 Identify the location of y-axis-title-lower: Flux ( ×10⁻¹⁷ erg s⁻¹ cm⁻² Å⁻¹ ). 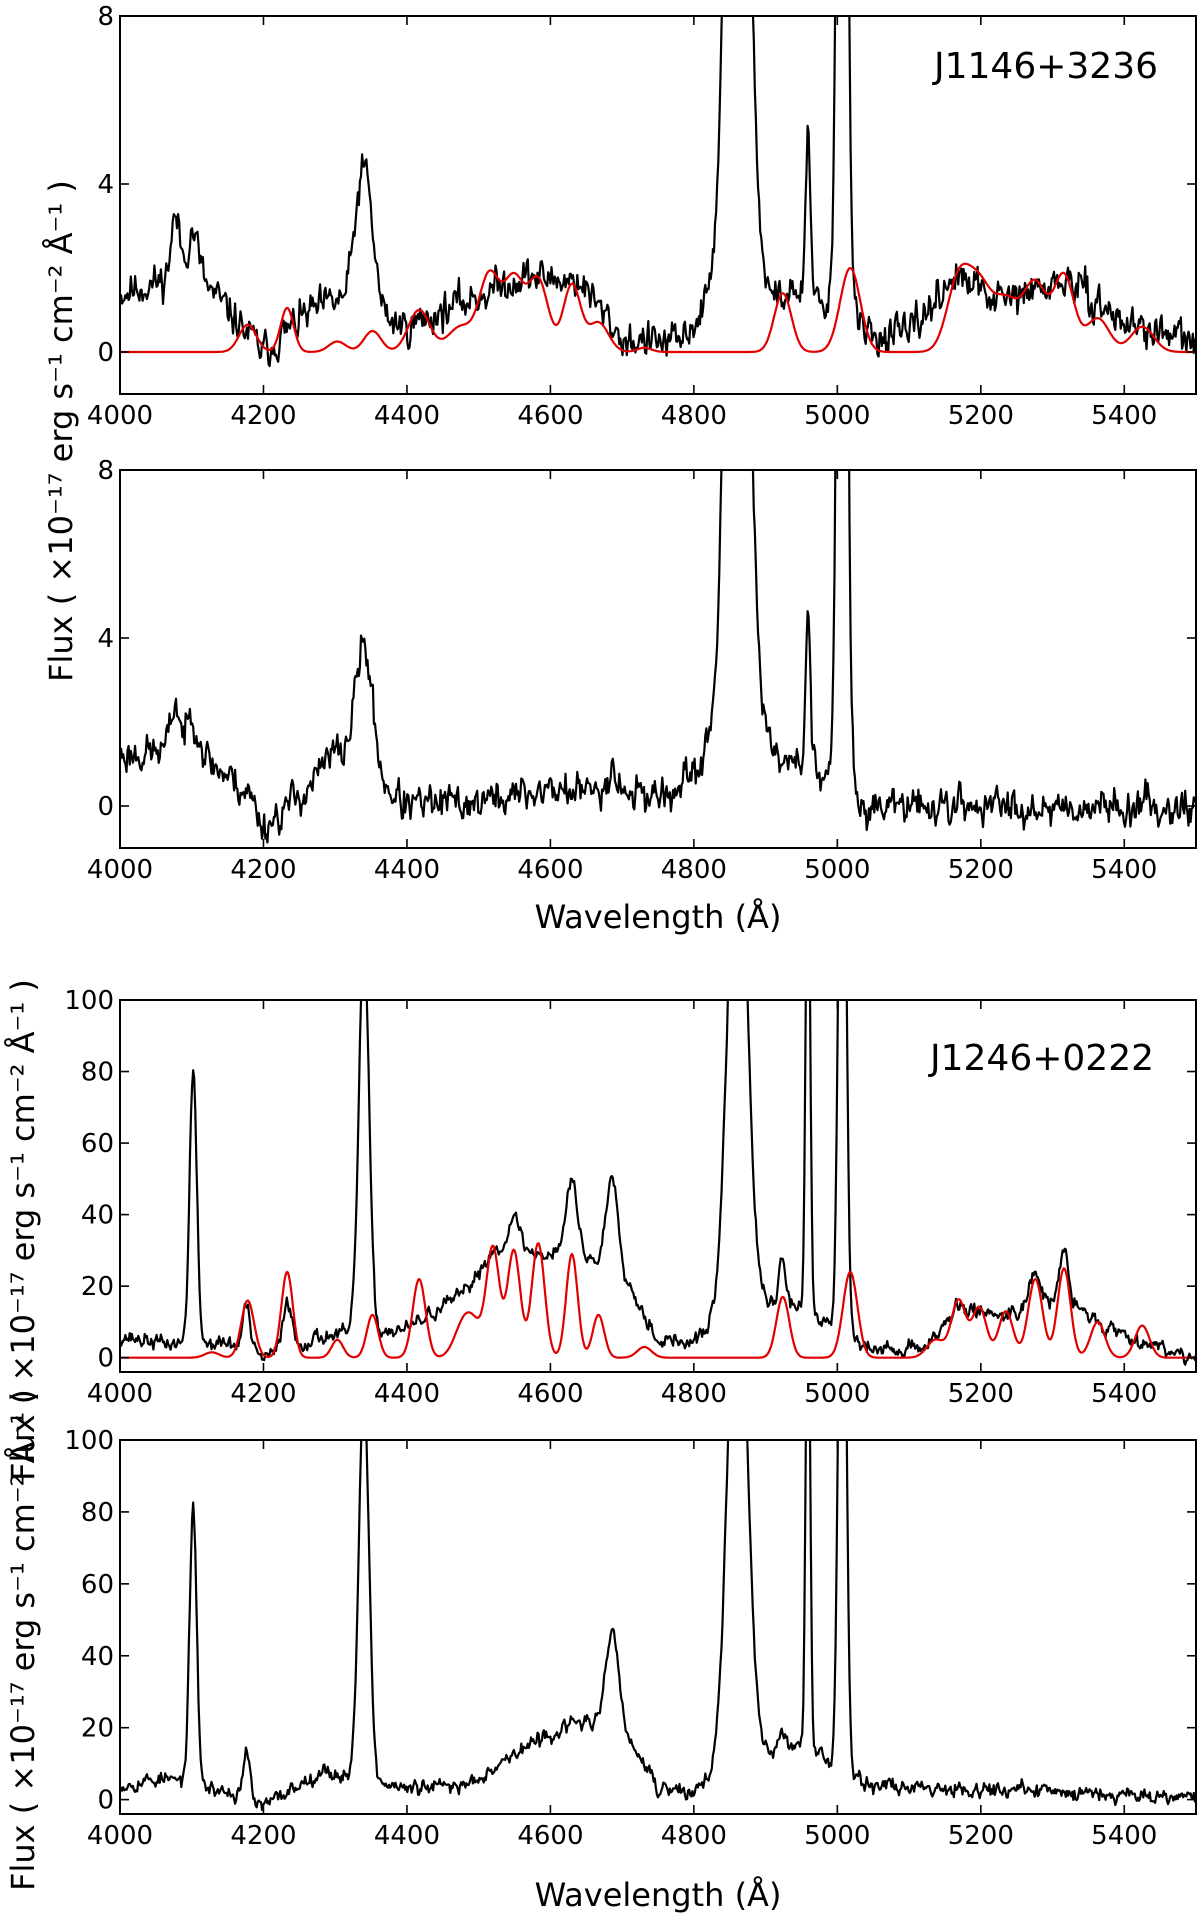
(23, 1640).